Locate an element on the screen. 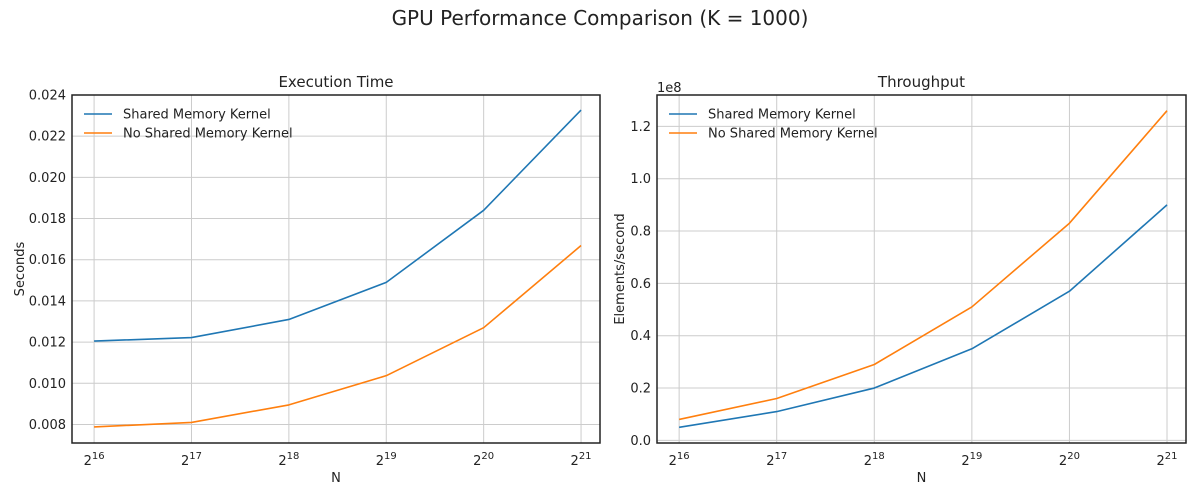  y-tick-label: 0.010 is located at coordinates (47, 384).